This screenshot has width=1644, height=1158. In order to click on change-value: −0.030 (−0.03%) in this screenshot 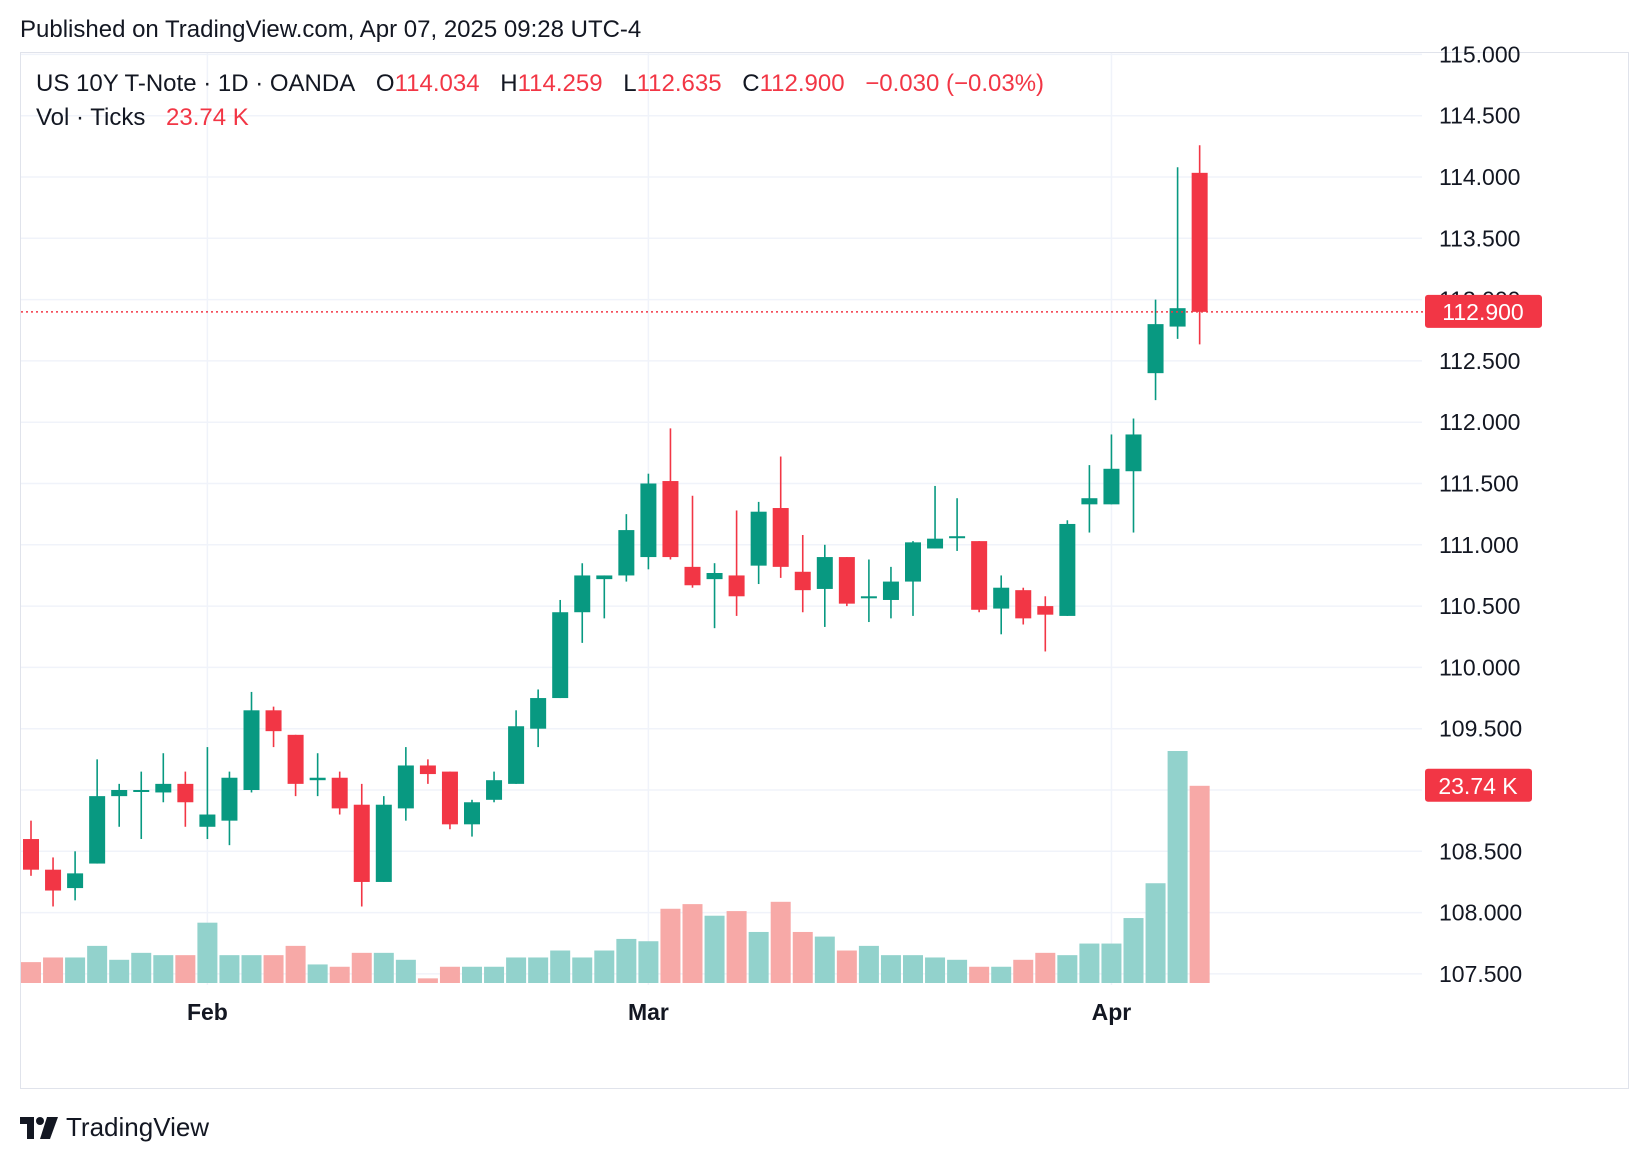, I will do `click(955, 83)`.